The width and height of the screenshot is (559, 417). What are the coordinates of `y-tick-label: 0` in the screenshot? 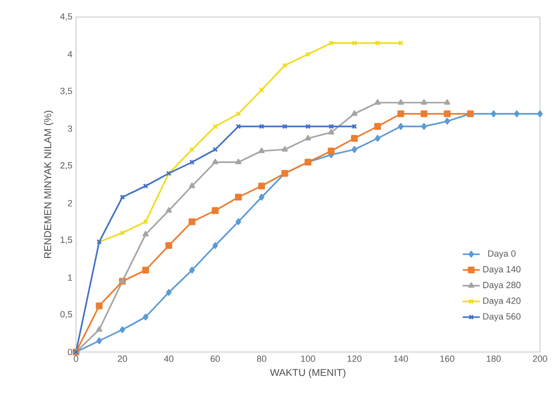 It's located at (70, 352).